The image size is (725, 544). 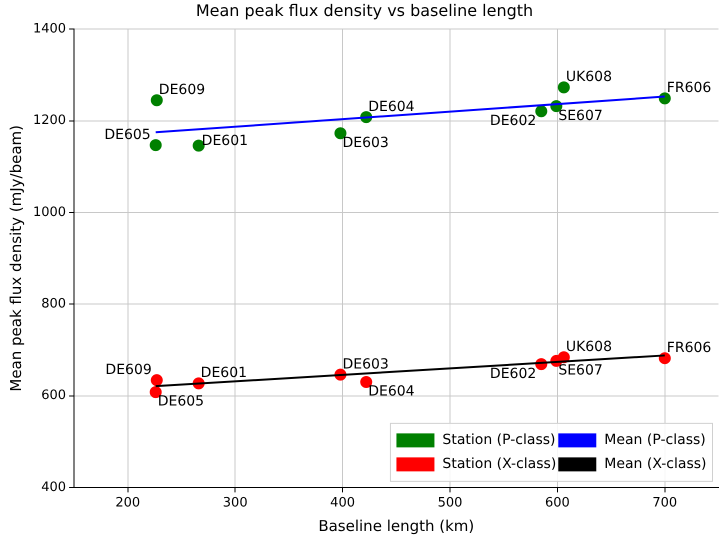 I want to click on x-tick-label: 200, so click(x=127, y=503).